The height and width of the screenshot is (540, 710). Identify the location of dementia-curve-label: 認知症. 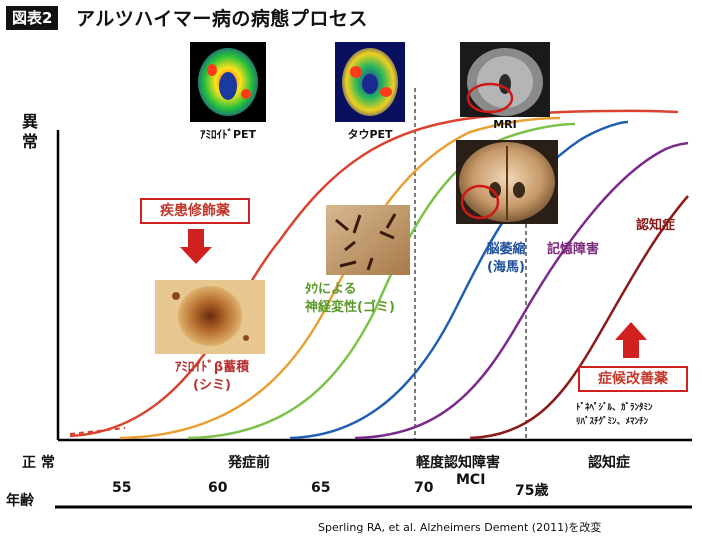
(656, 225).